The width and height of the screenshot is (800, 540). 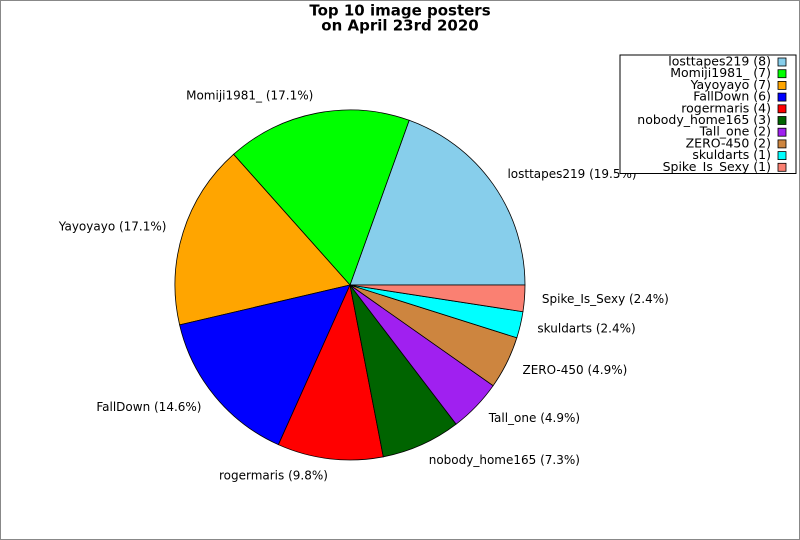 What do you see at coordinates (732, 96) in the screenshot?
I see `legend-label: FallDown (6)` at bounding box center [732, 96].